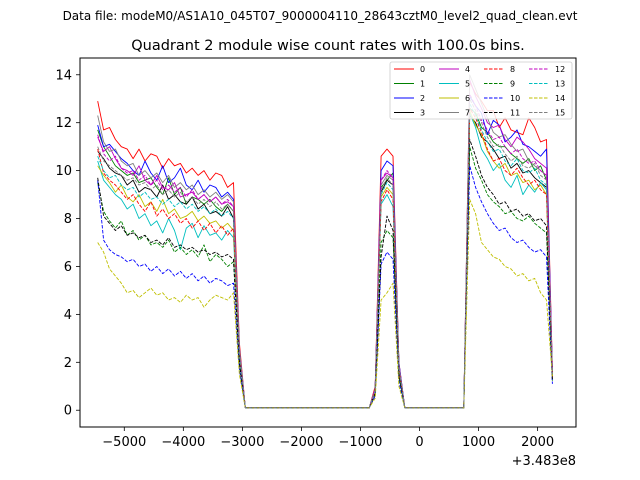 This screenshot has height=480, width=640. Describe the element at coordinates (68, 363) in the screenshot. I see `y-tick-label: 2` at that location.